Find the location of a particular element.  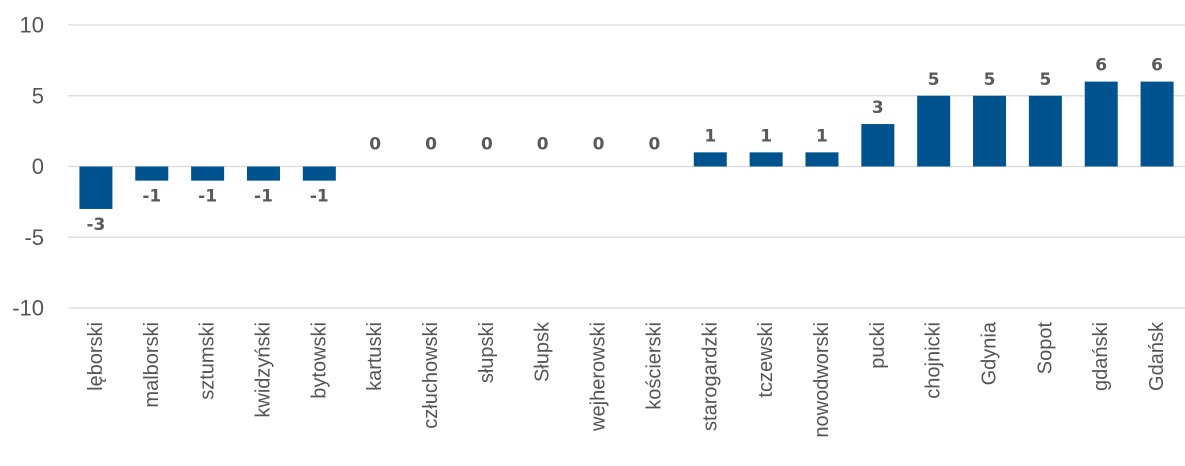

y-tick-label: -10 is located at coordinates (28, 308).